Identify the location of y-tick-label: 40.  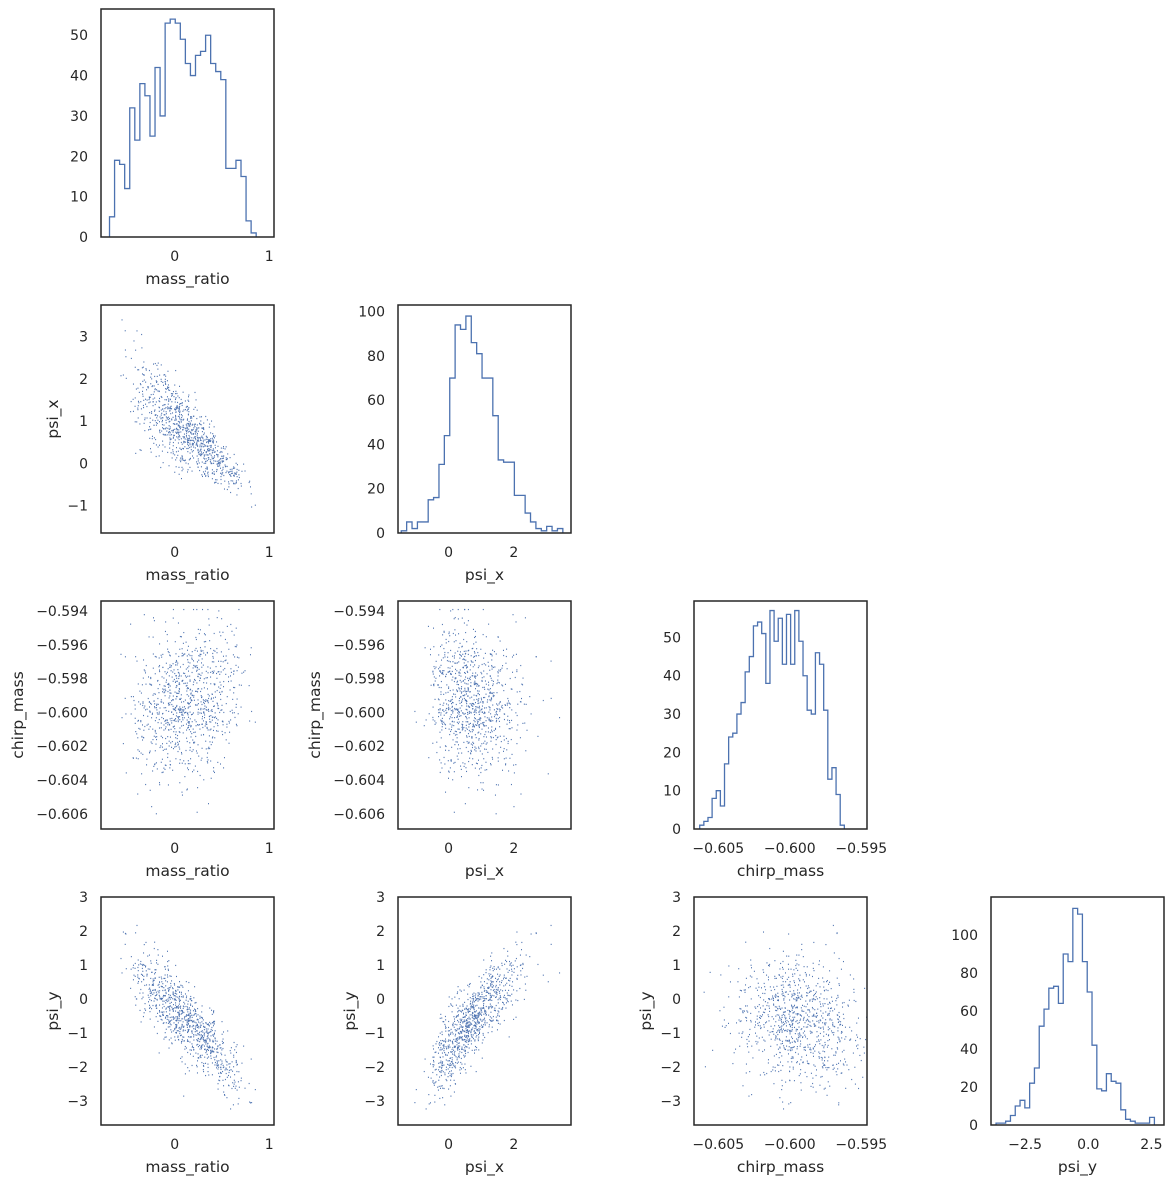
(376, 445).